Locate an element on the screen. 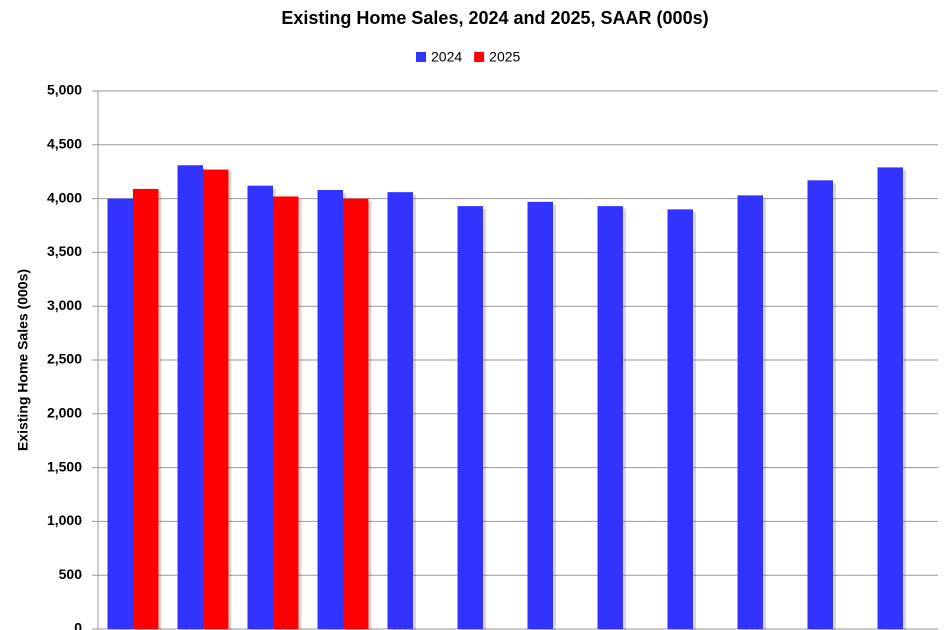  y-tick-label: 4,500 is located at coordinates (64, 144).